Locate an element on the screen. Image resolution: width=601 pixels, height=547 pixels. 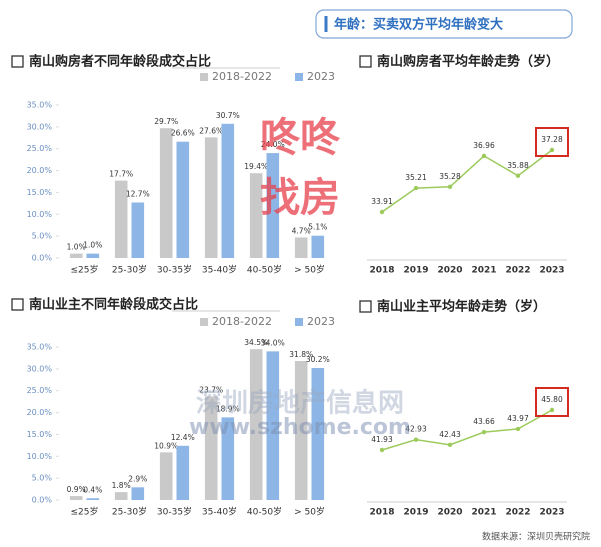
y-tick-label: 20.0% is located at coordinates (40, 412).